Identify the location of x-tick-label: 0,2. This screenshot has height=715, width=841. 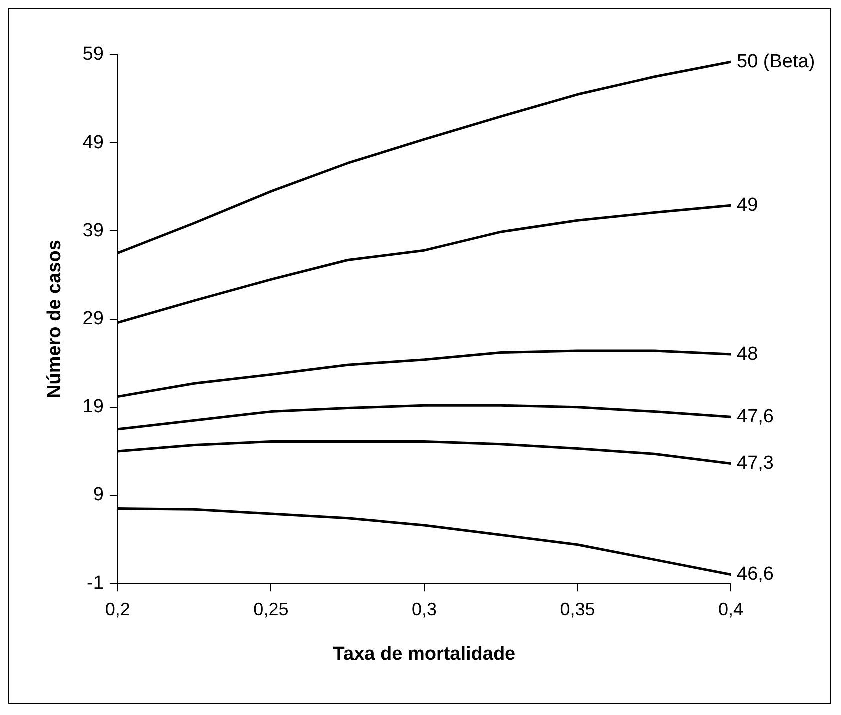
(117, 609).